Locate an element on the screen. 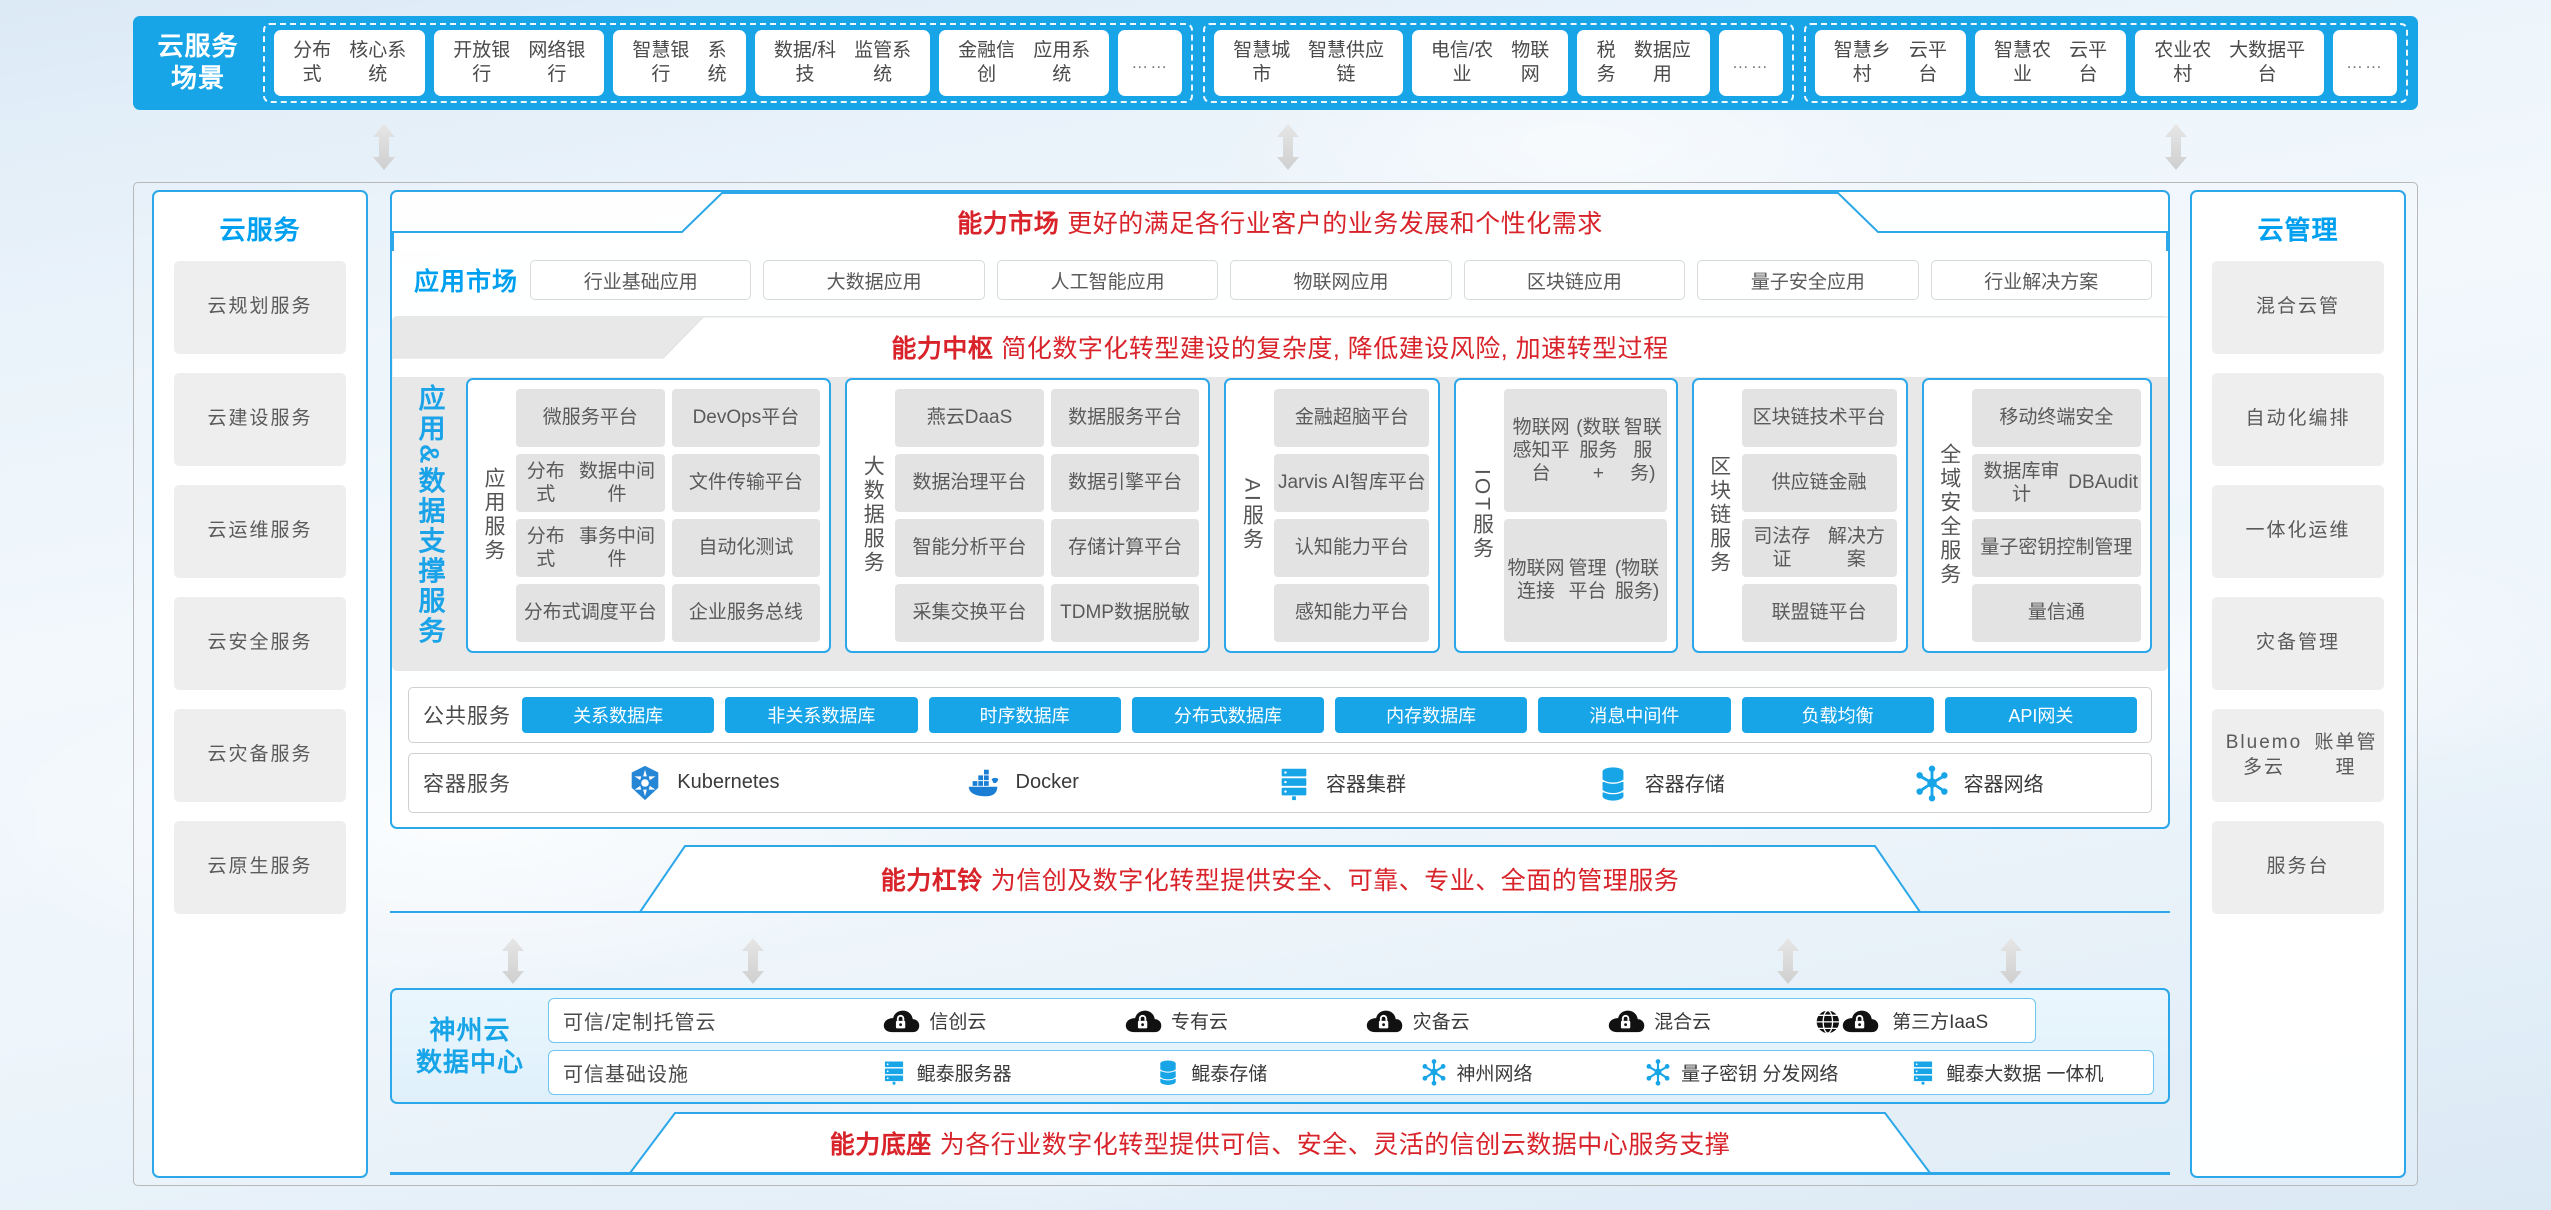 The width and height of the screenshot is (2551, 1210). application-market-chip: 区块链应用 is located at coordinates (1574, 280).